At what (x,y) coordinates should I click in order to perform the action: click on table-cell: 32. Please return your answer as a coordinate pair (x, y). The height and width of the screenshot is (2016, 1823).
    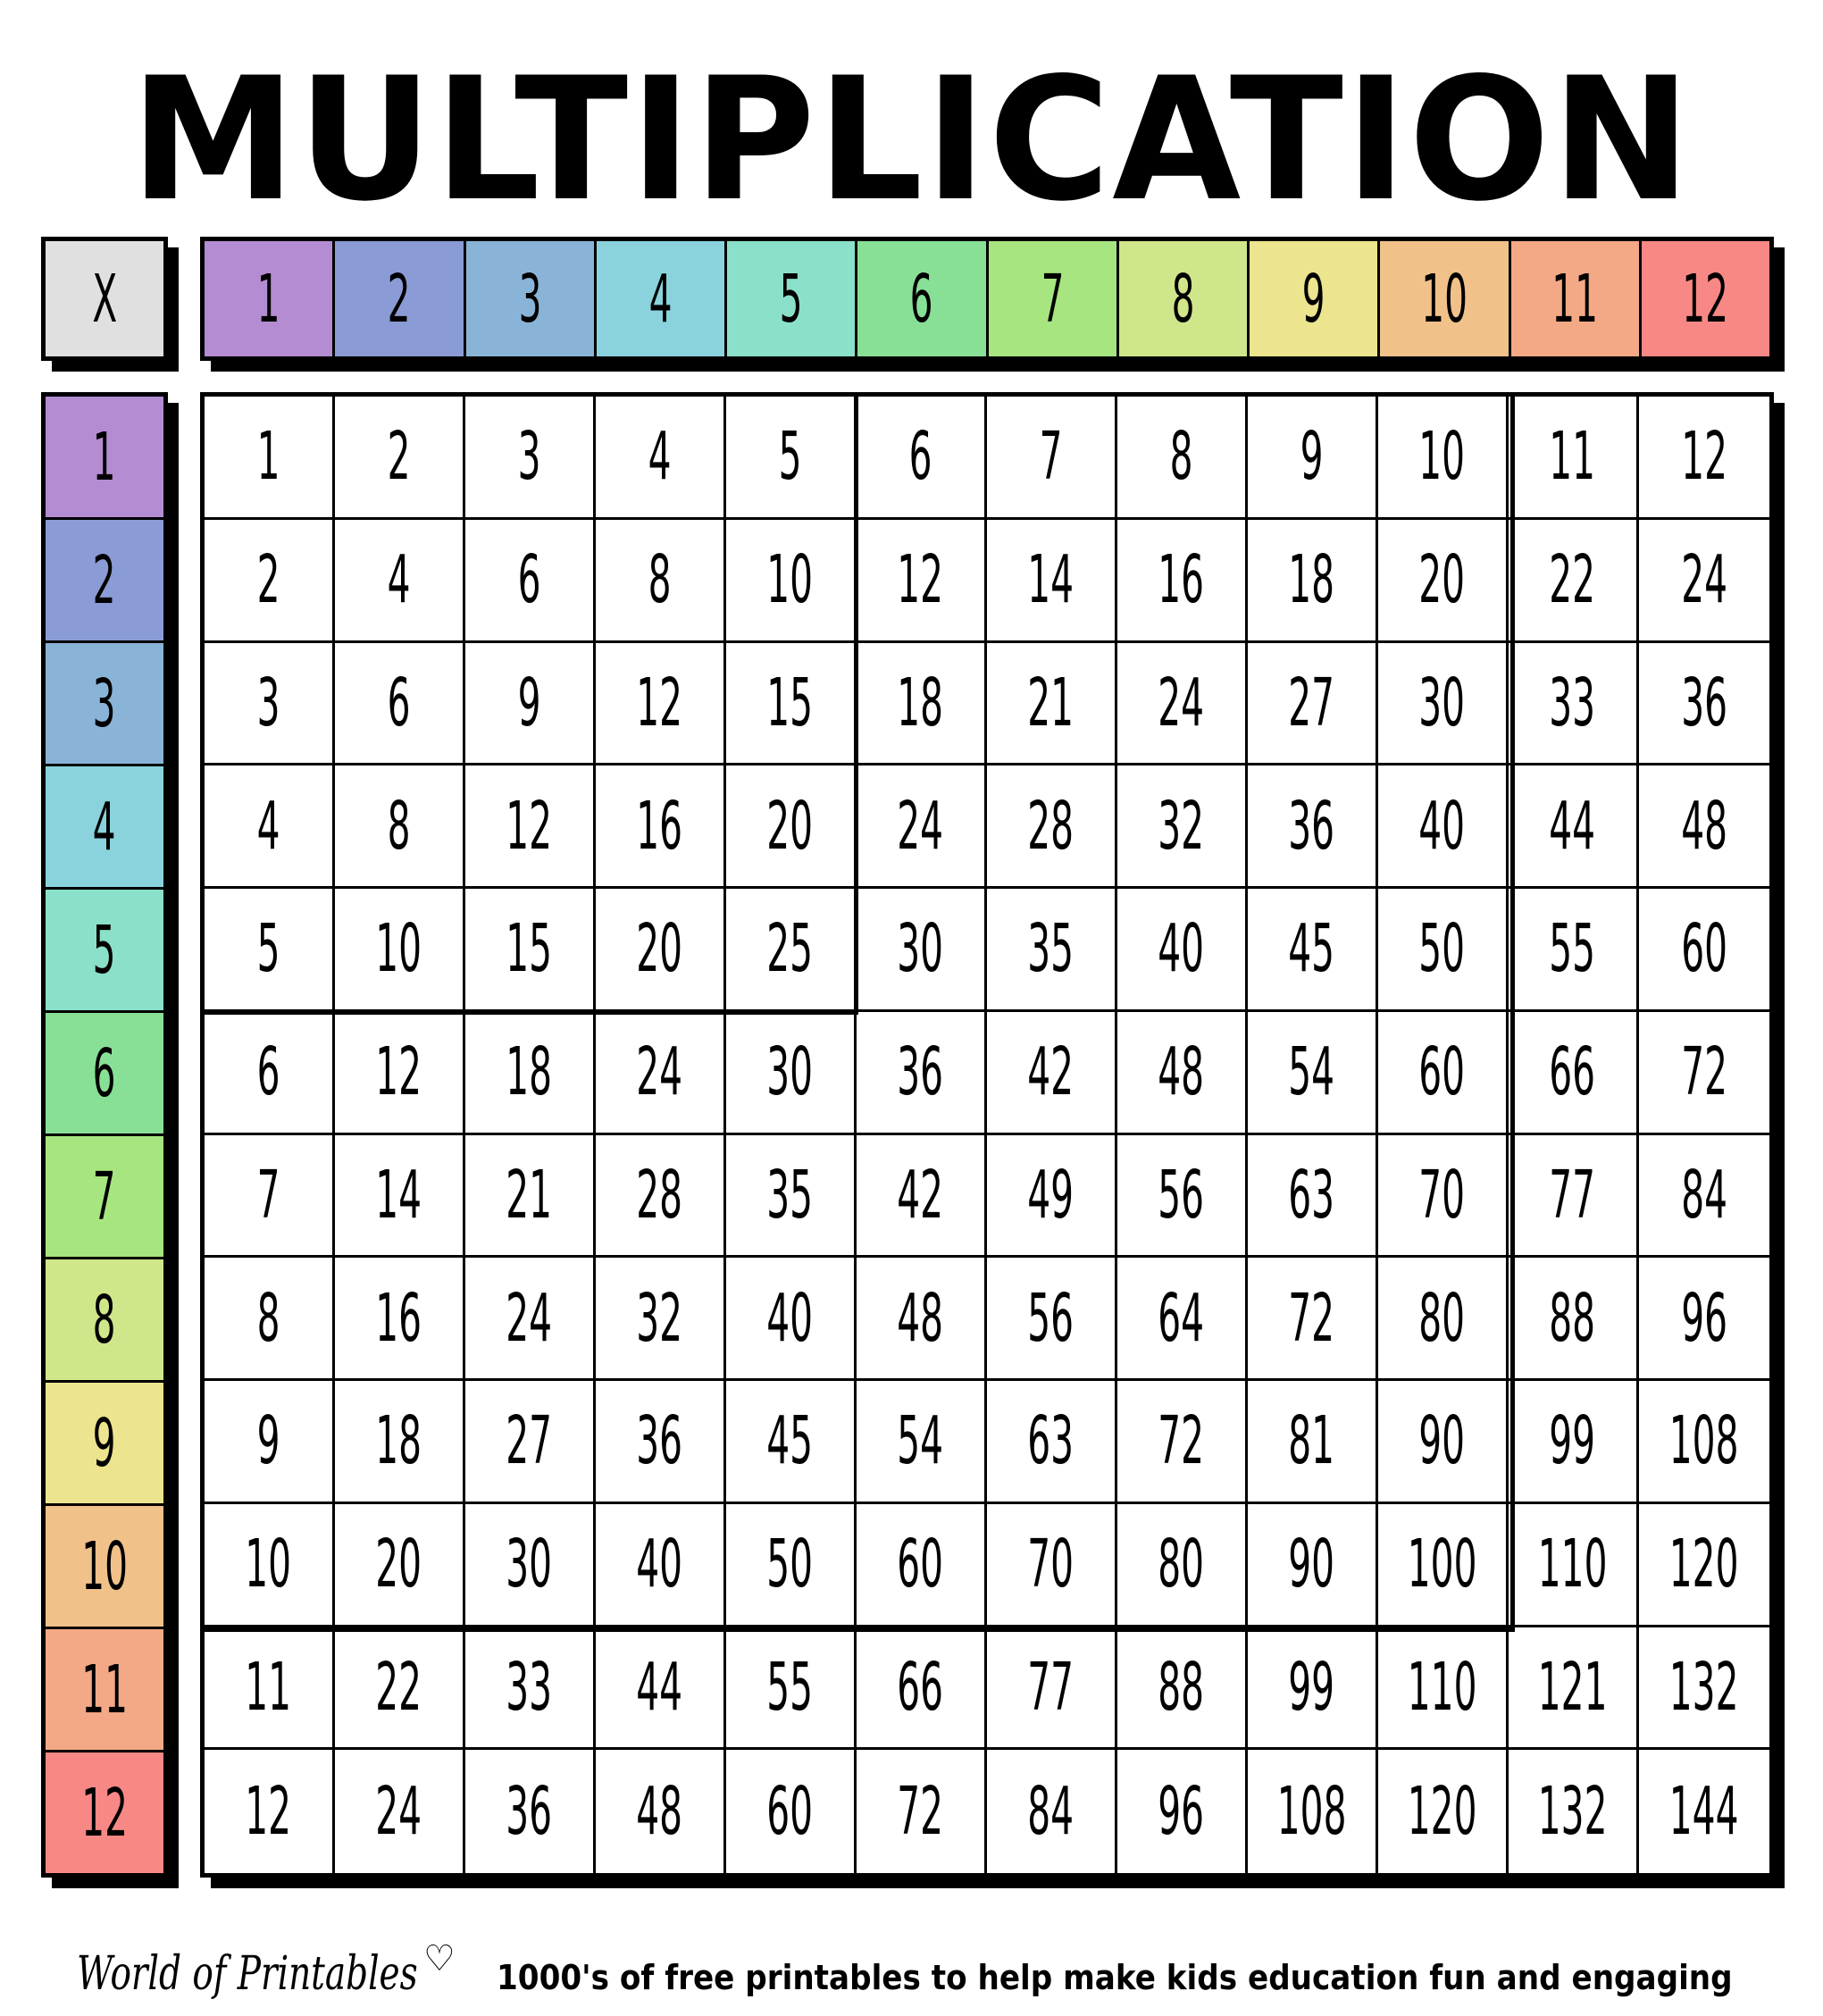
    Looking at the image, I should click on (1182, 827).